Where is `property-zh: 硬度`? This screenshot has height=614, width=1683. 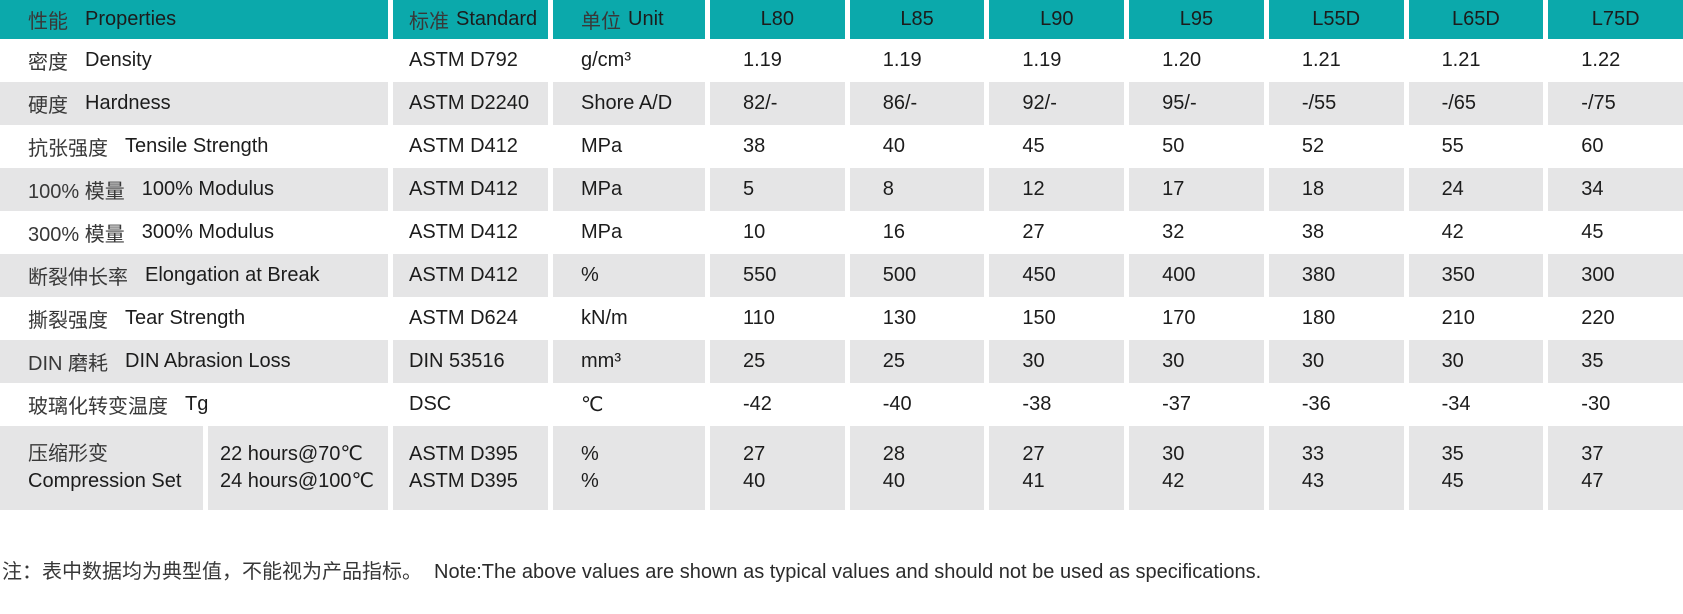
property-zh: 硬度 is located at coordinates (48, 106).